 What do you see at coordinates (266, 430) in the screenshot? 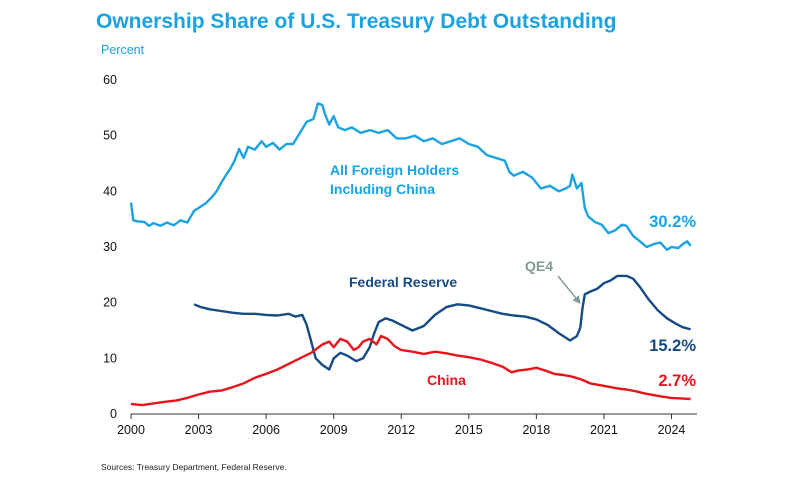
I see `x-tick-label: 2006` at bounding box center [266, 430].